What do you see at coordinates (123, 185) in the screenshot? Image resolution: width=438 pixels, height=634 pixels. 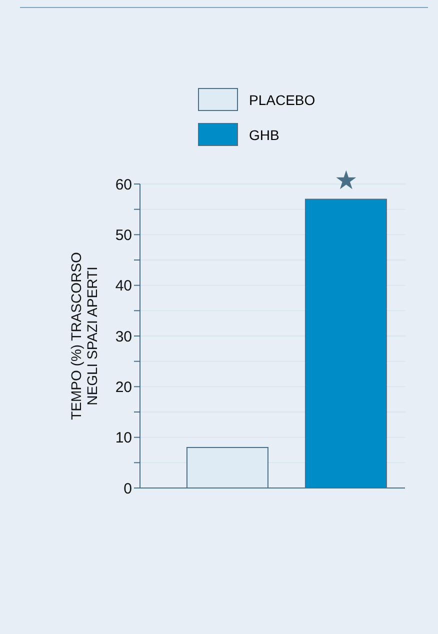 I see `y-tick-label: 60` at bounding box center [123, 185].